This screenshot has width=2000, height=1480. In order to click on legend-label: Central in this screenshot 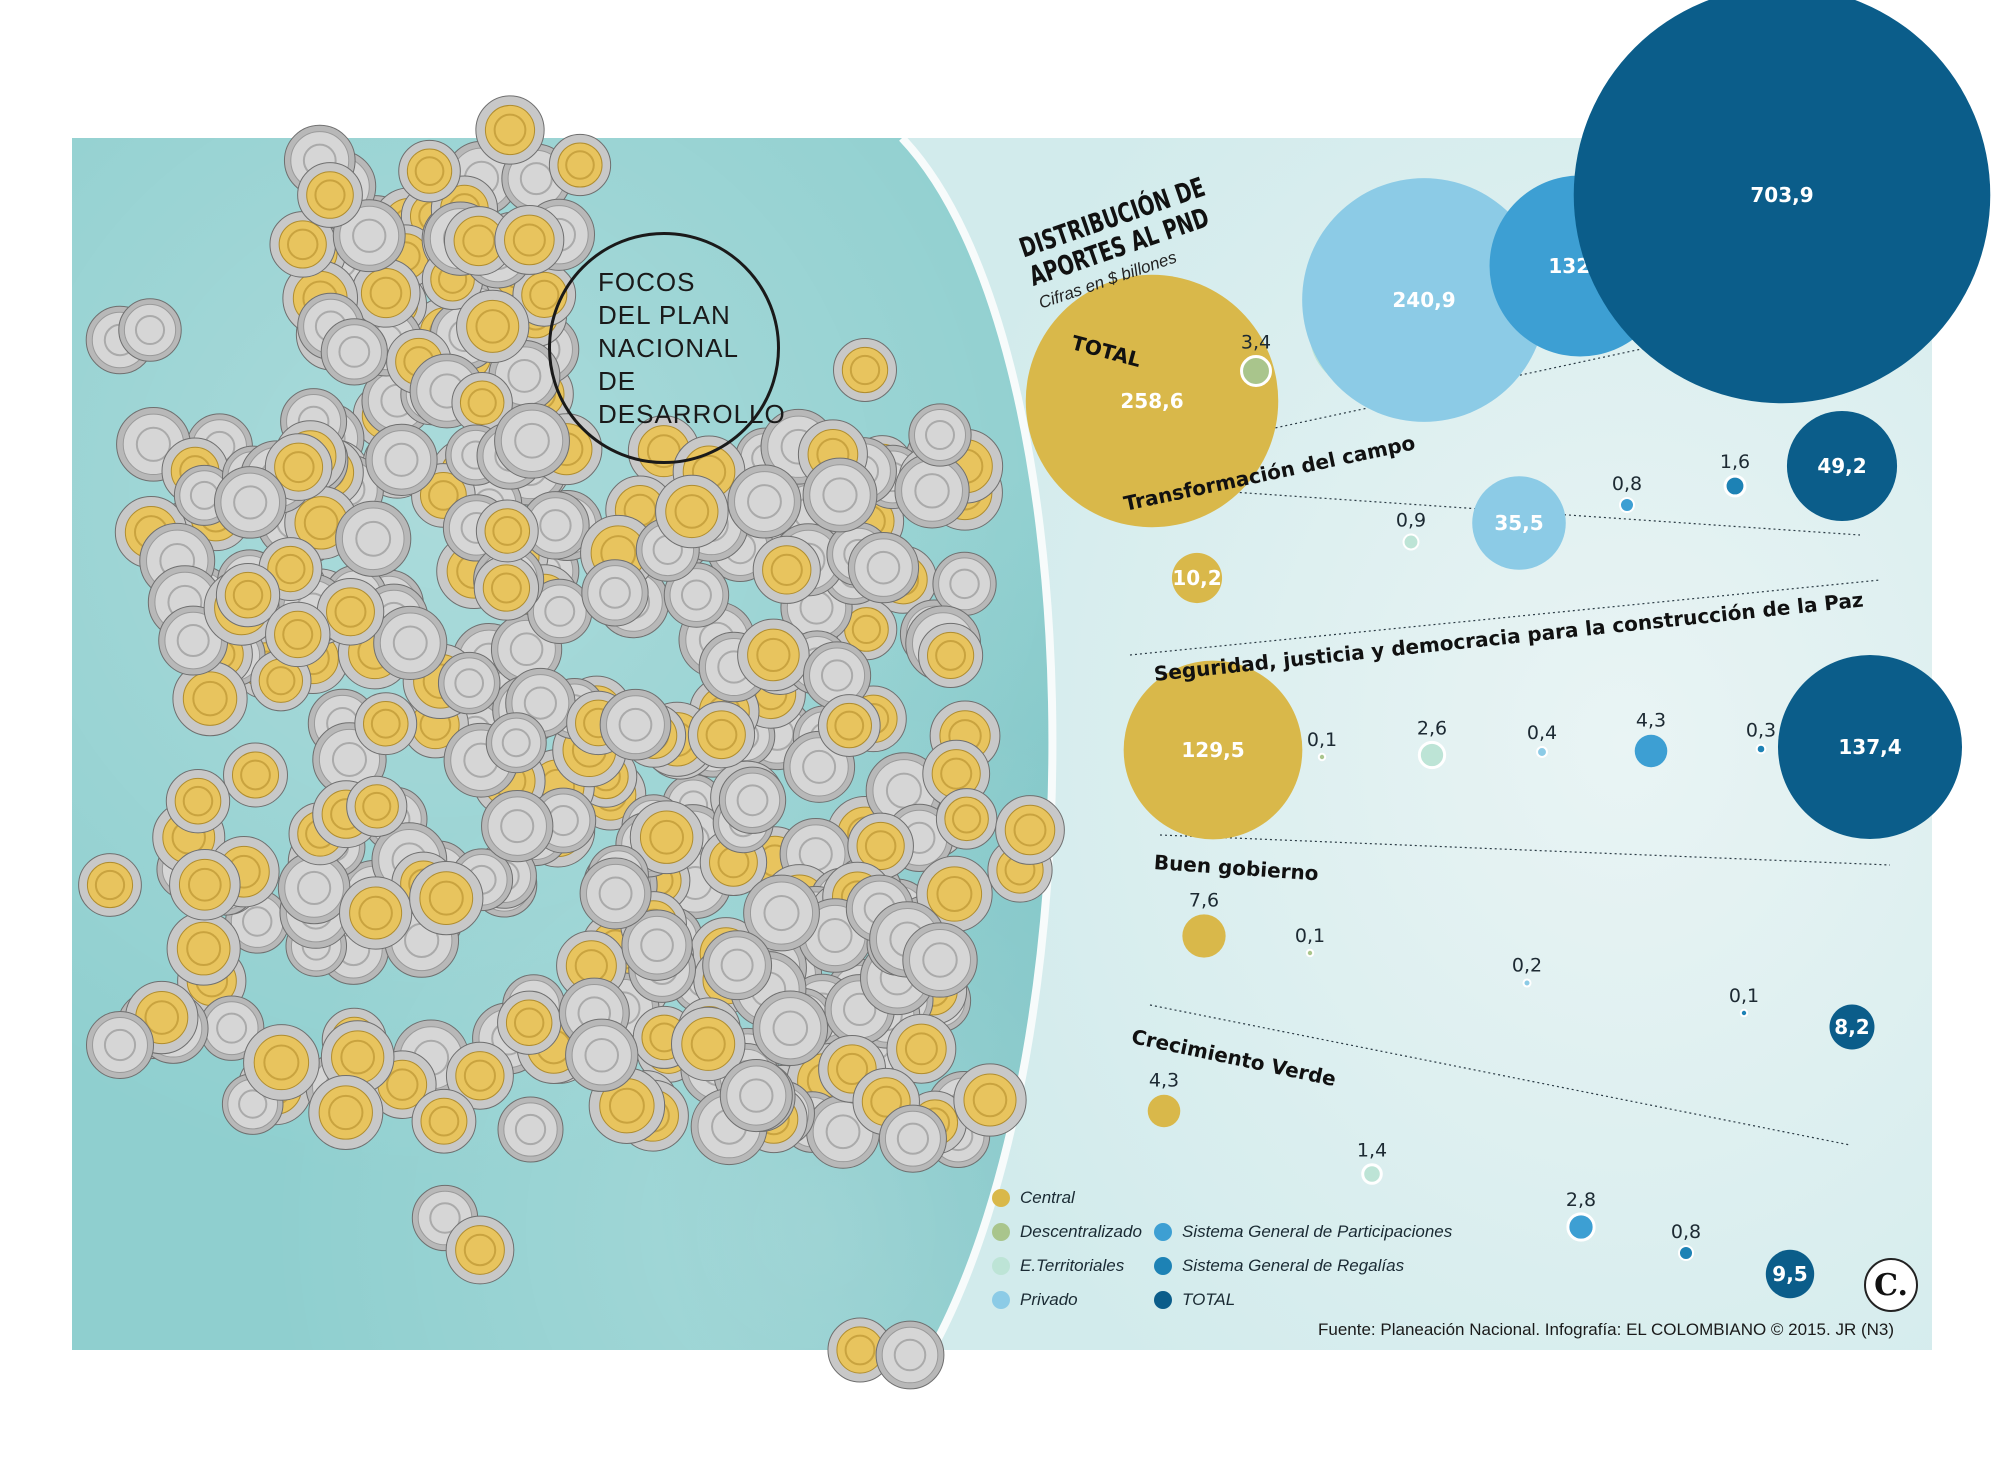, I will do `click(1047, 1197)`.